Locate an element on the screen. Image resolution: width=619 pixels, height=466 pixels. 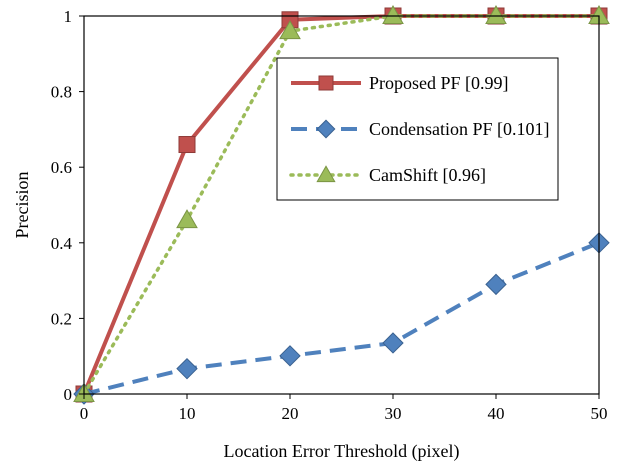
x-axis-title: Location Error Threshold (pixel) is located at coordinates (341, 451).